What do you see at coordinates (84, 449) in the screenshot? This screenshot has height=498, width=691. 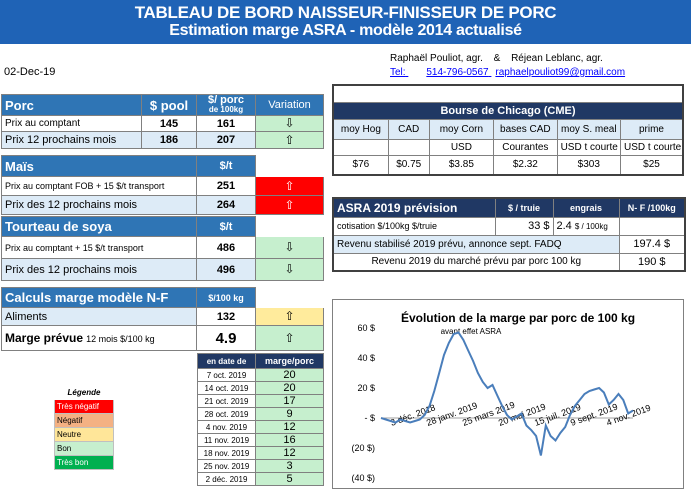 I see `legend-item: Bon` at bounding box center [84, 449].